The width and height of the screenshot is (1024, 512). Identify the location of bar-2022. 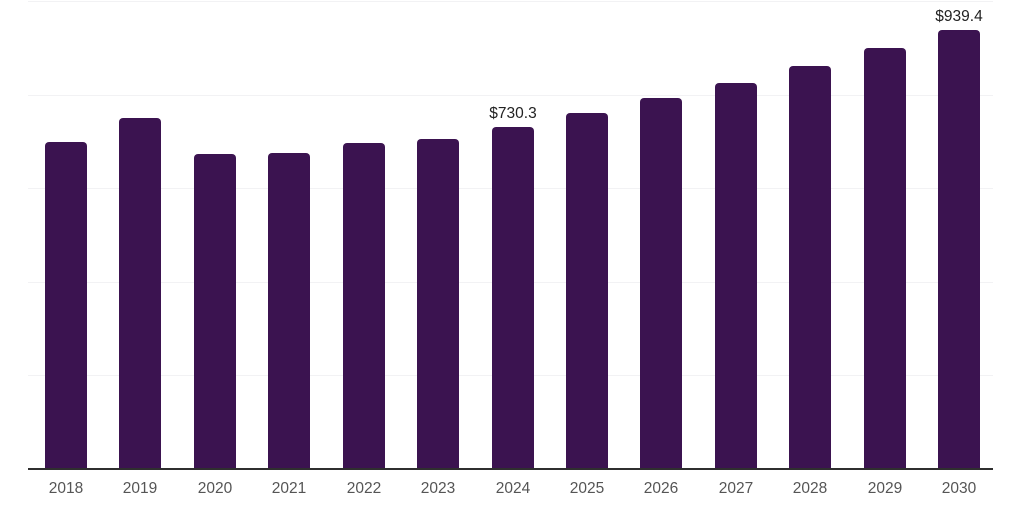
(364, 306).